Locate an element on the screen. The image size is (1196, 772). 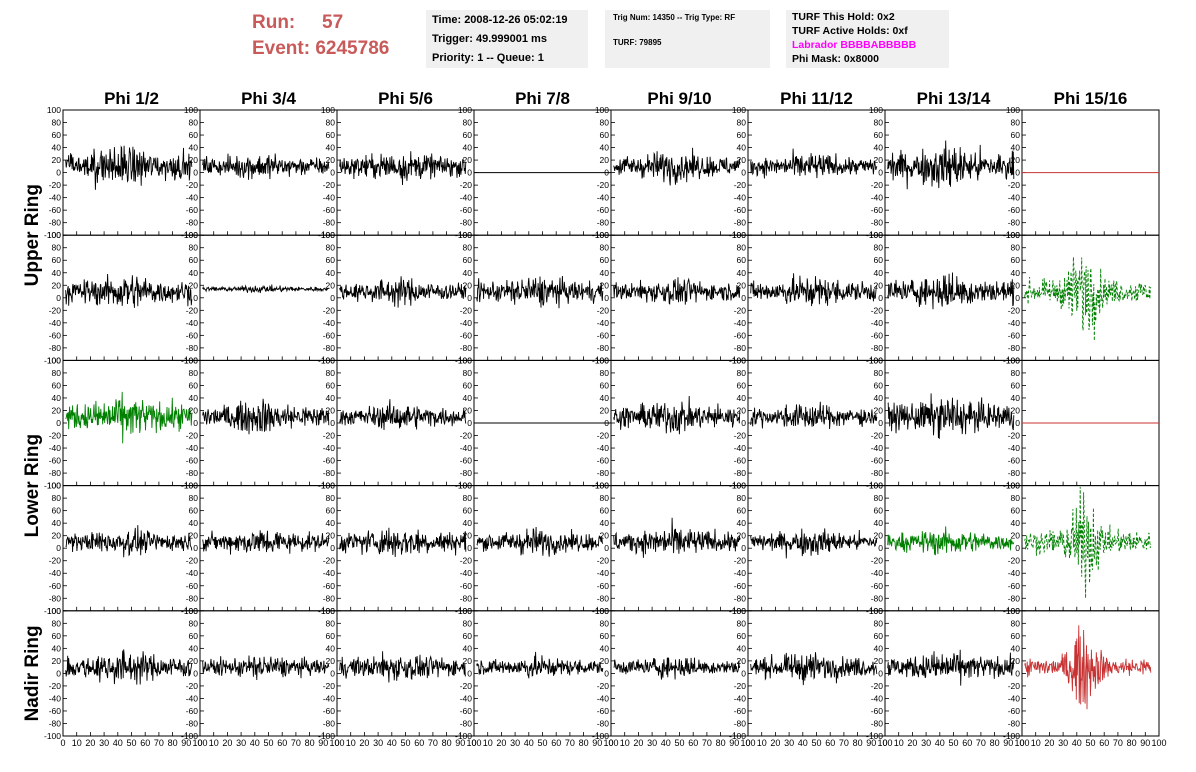
x-tick-label: 90 is located at coordinates (323, 743).